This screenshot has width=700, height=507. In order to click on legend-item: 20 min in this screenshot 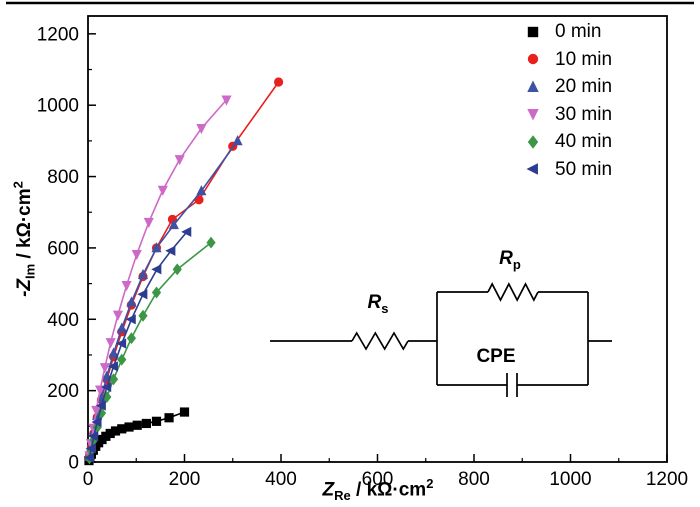, I will do `click(566, 87)`.